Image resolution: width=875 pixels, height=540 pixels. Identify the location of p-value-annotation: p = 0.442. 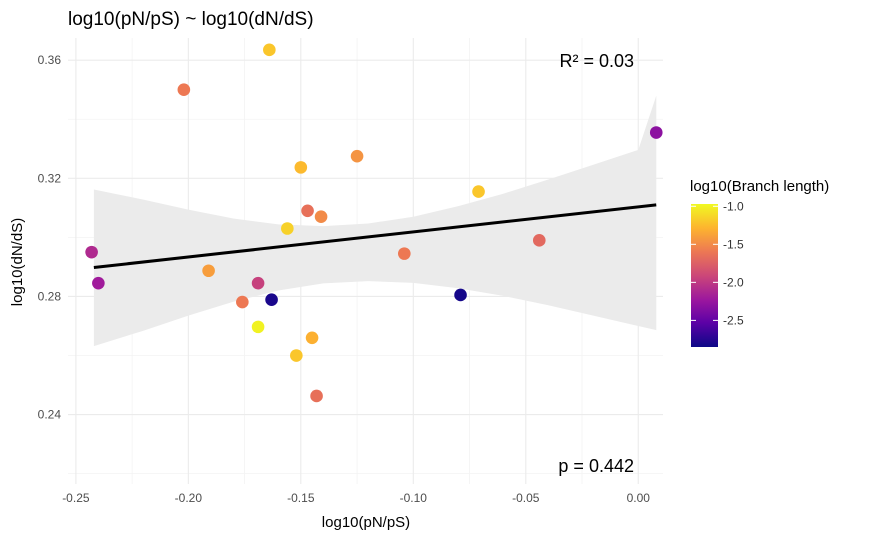
(596, 466).